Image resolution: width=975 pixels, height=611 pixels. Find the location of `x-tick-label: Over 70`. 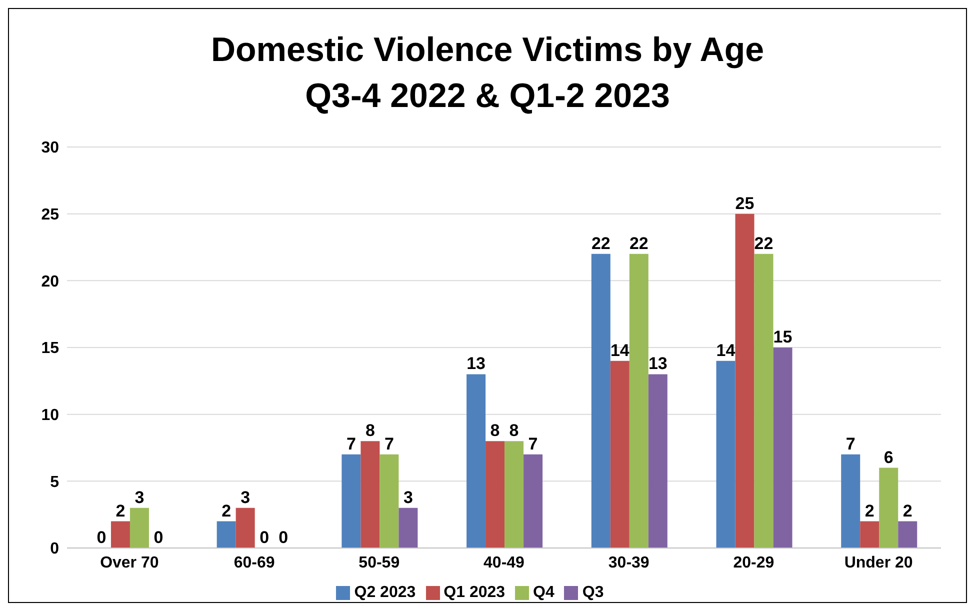

x-tick-label: Over 70 is located at coordinates (129, 563).